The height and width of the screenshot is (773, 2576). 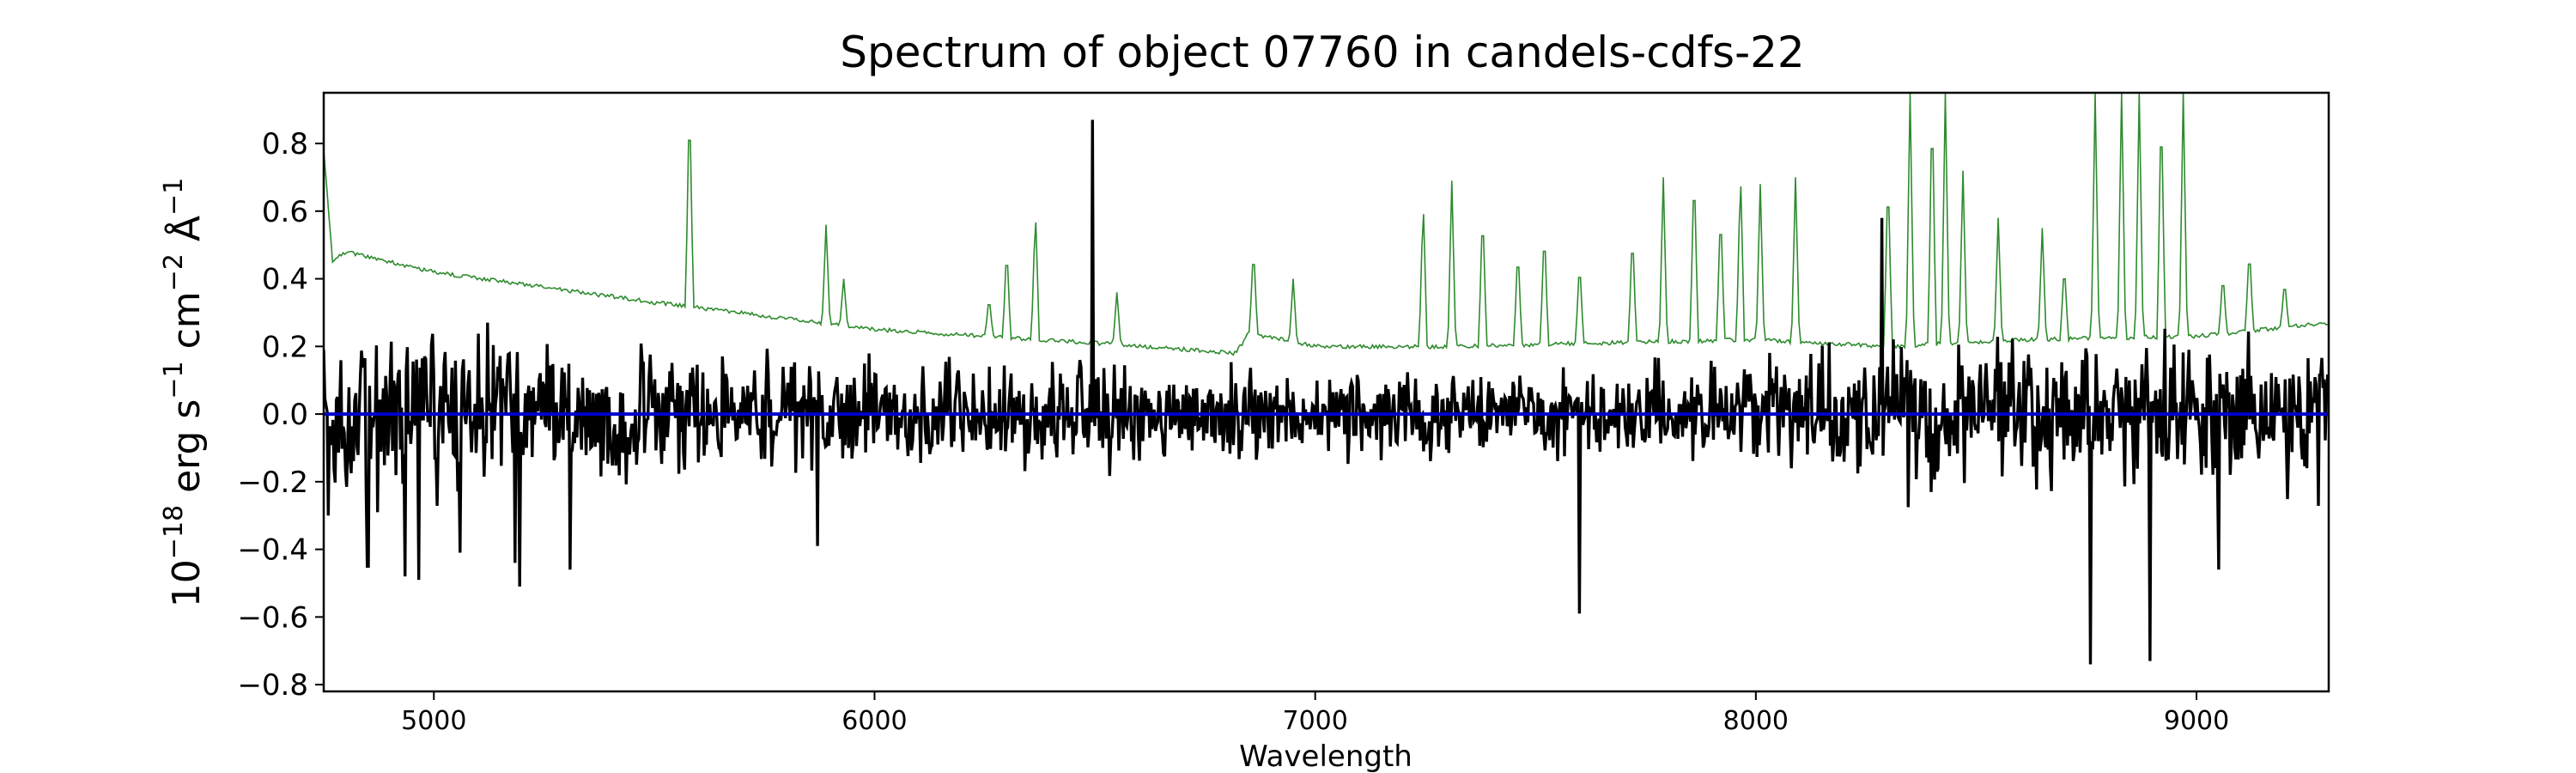 I want to click on y-label-cm: cm, so click(x=187, y=326).